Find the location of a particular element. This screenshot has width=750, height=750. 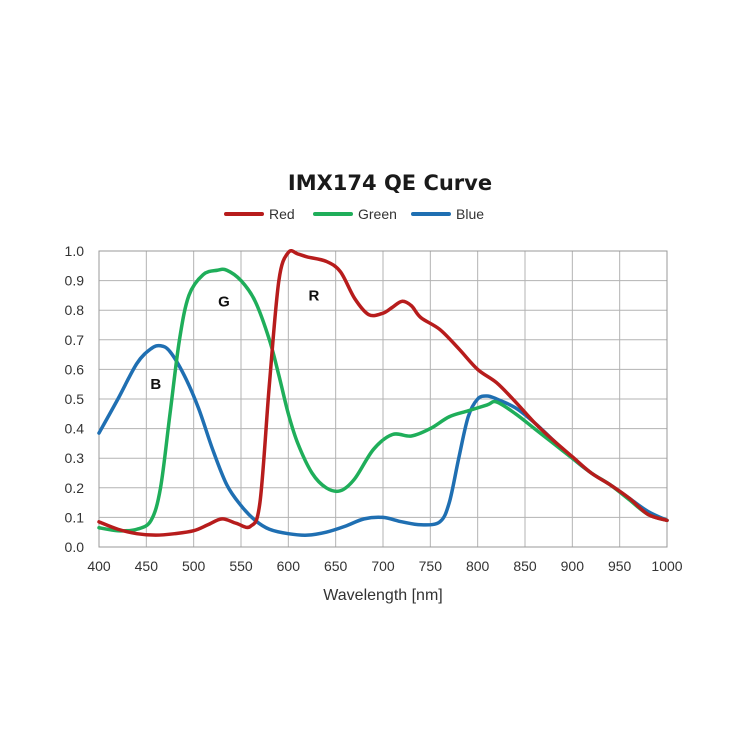

legend: Red Green Blue is located at coordinates (354, 214).